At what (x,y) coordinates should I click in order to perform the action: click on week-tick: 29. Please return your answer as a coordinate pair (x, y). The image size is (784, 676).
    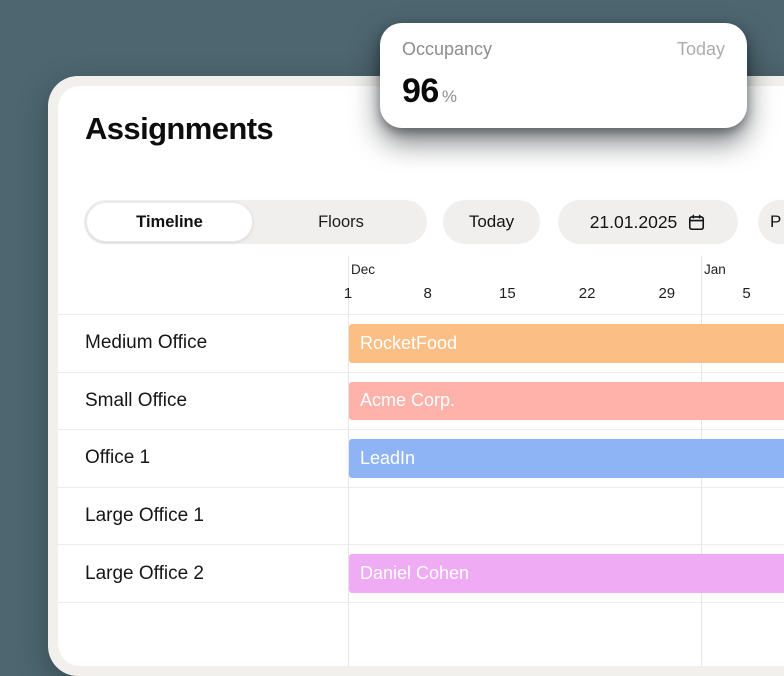
    Looking at the image, I should click on (667, 293).